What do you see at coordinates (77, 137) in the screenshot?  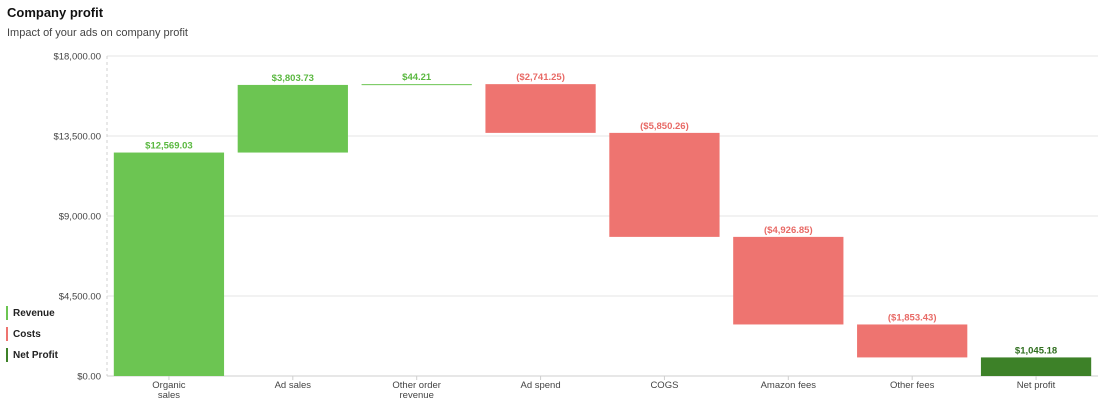 I see `y-tick-label: $13,500.00` at bounding box center [77, 137].